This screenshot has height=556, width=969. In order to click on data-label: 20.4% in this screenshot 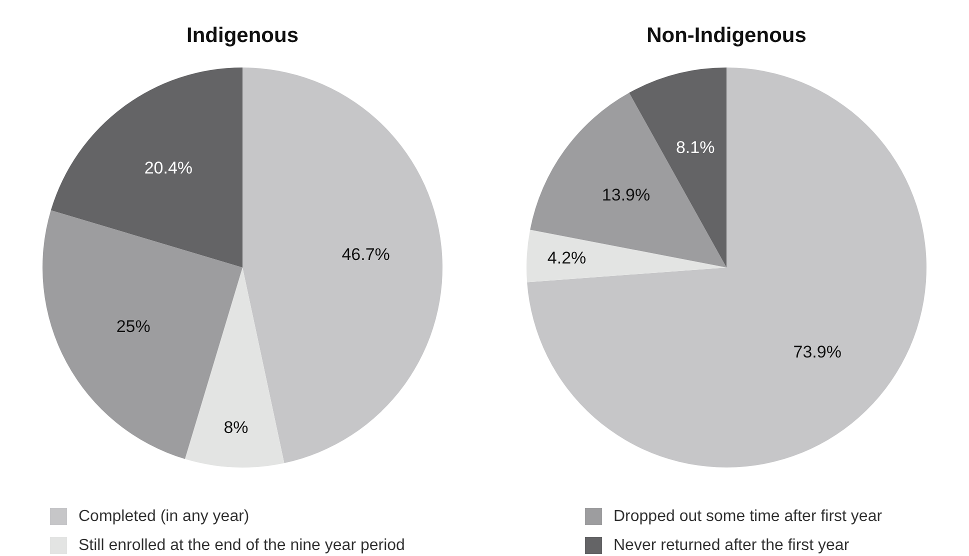, I will do `click(168, 168)`.